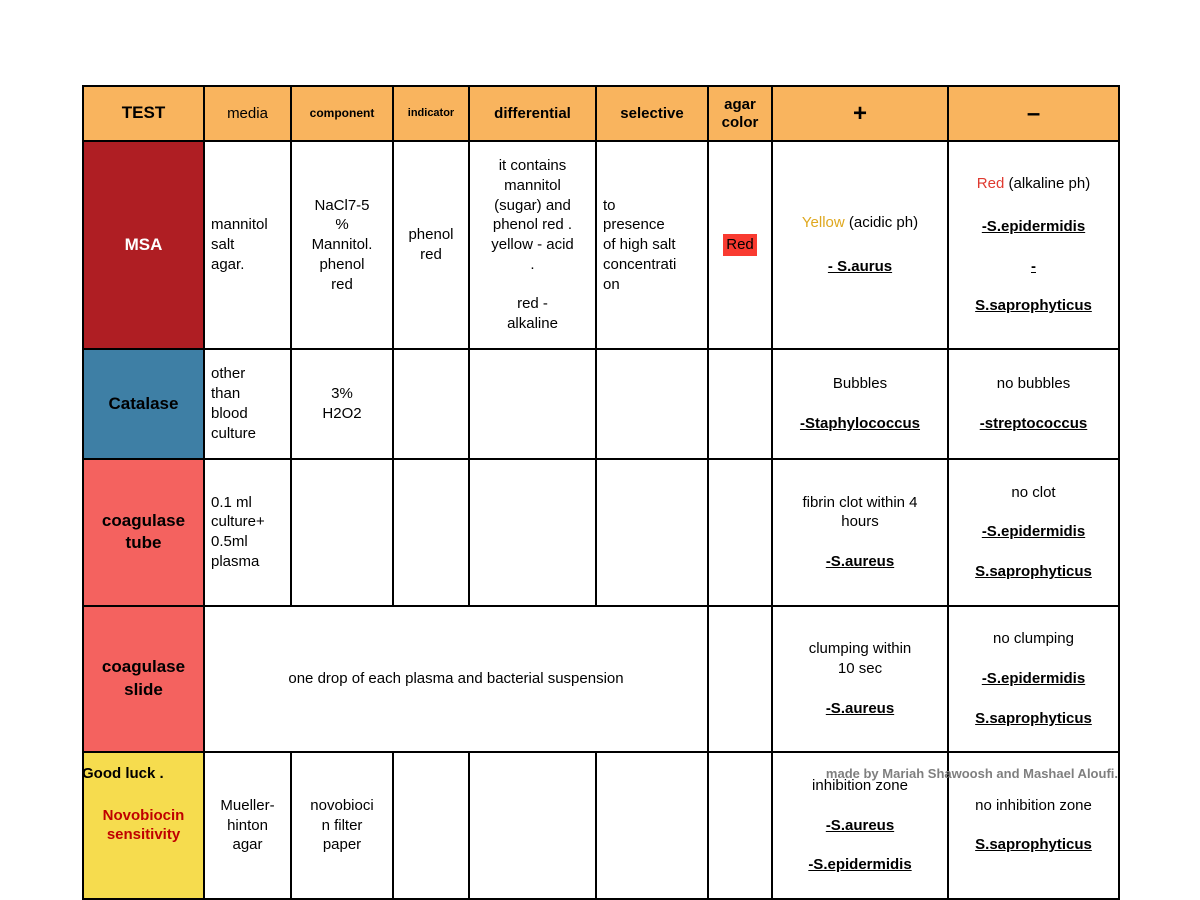 This screenshot has width=1200, height=900. I want to click on catalase-positive-cell: Bubbles -Staphylococcus, so click(860, 404).